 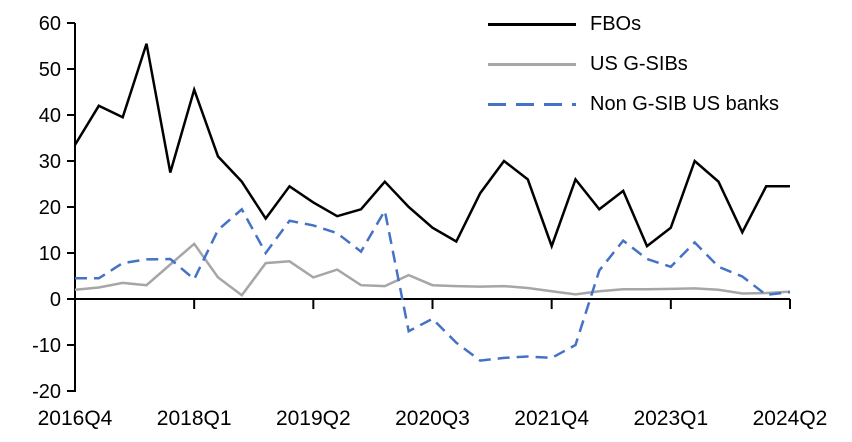 What do you see at coordinates (55, 300) in the screenshot?
I see `y-tick-label: 0` at bounding box center [55, 300].